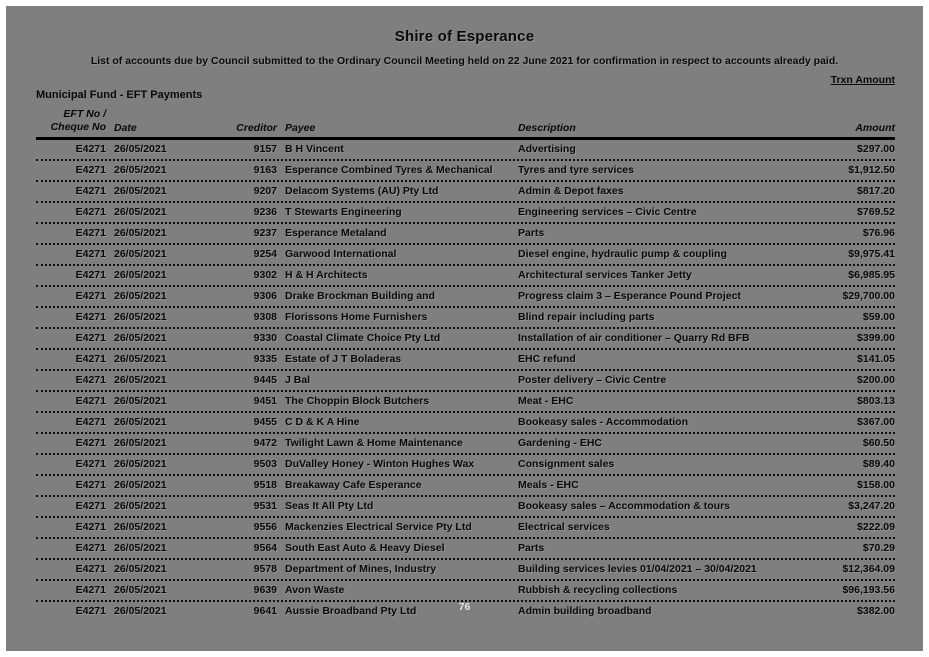 The image size is (929, 657). What do you see at coordinates (876, 212) in the screenshot?
I see `cell-amount: $769.52` at bounding box center [876, 212].